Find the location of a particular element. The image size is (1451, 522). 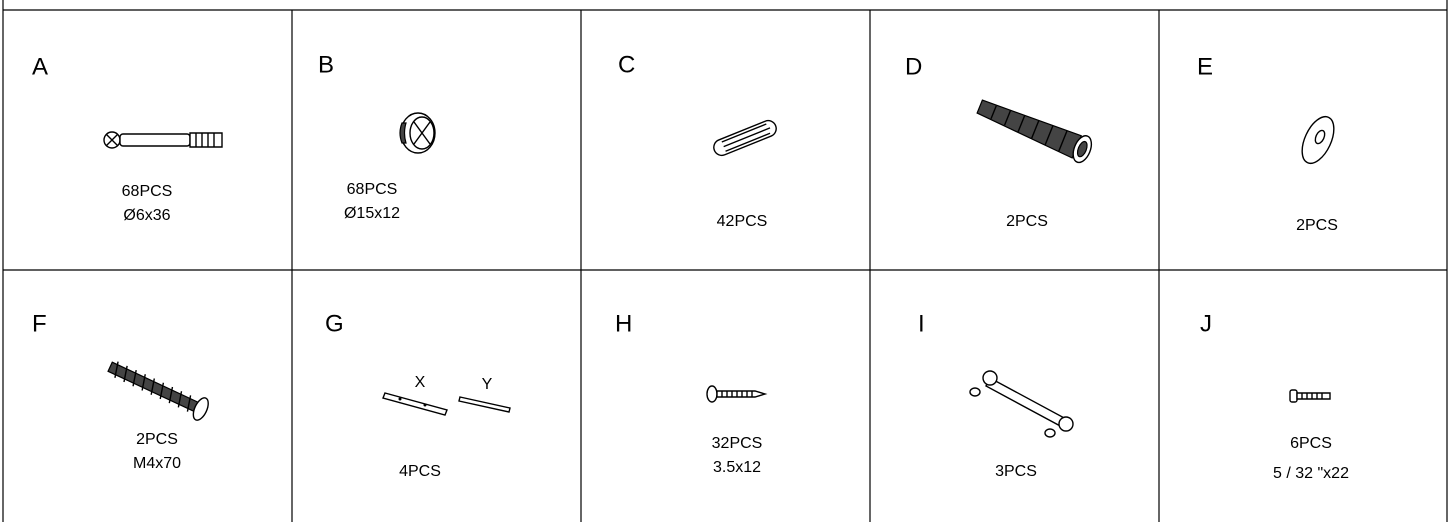

part-letter: F is located at coordinates (39, 323).